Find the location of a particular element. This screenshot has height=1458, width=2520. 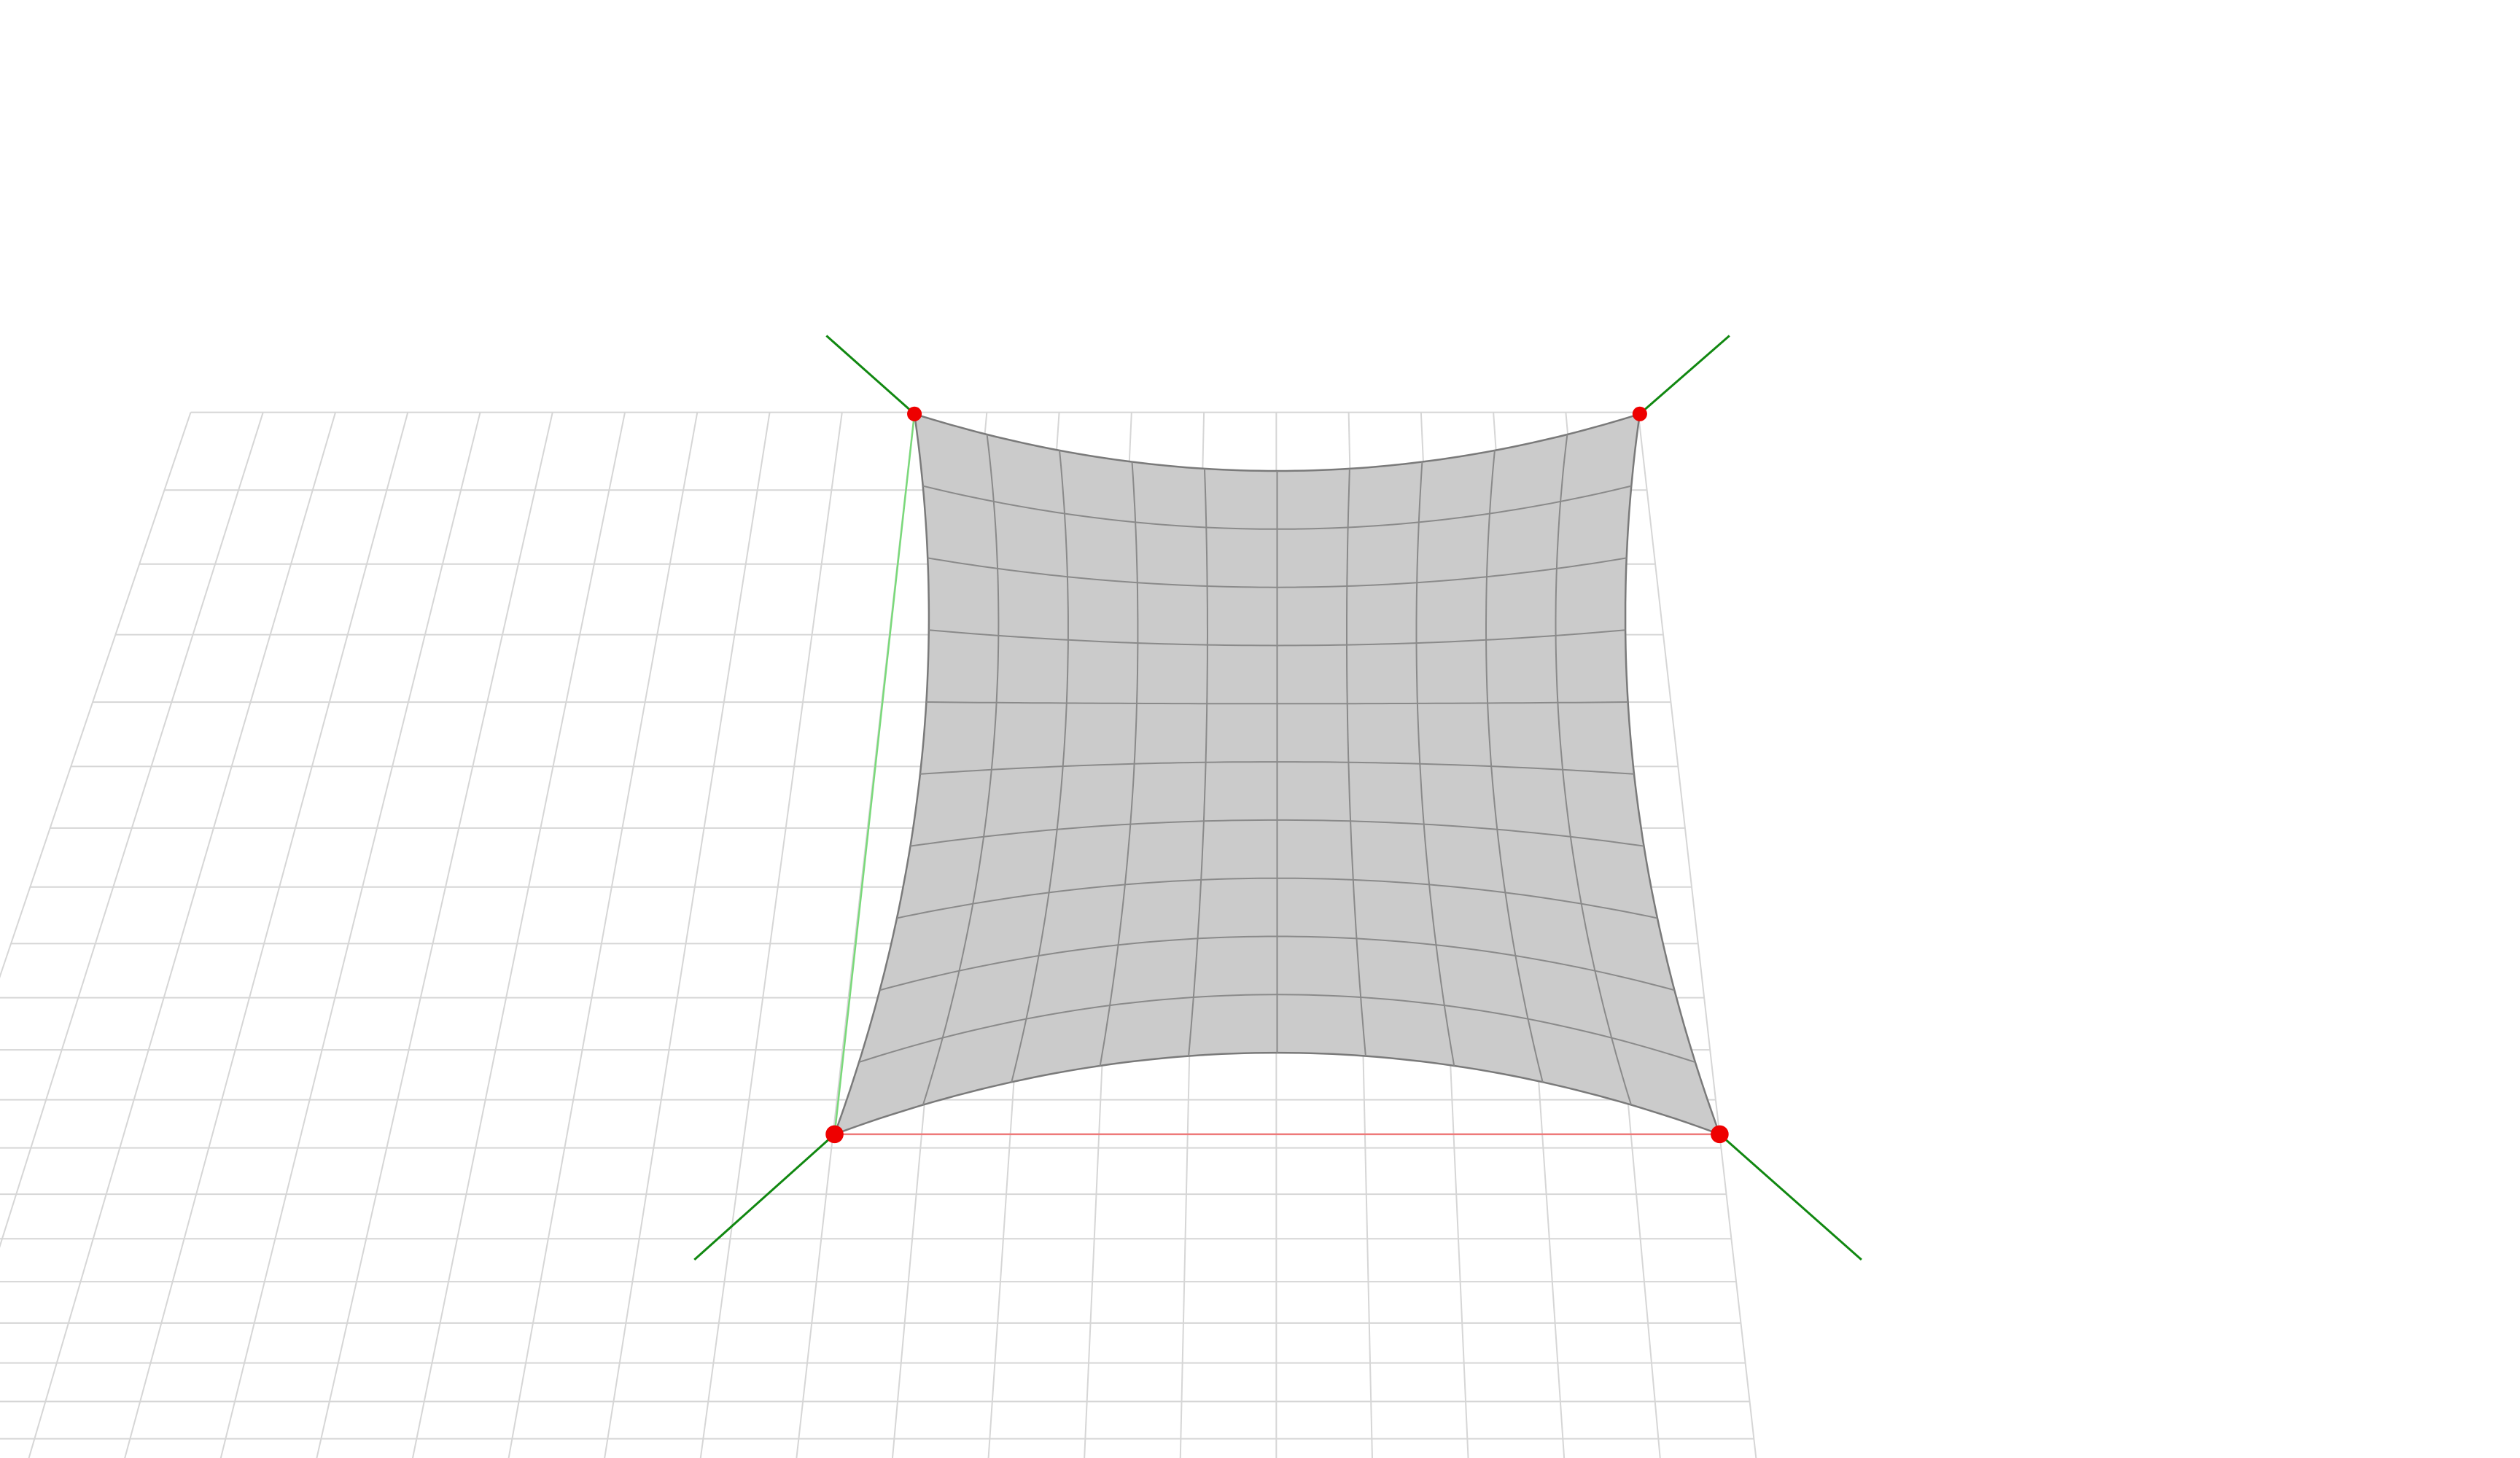

corner-handle-bottom-right is located at coordinates (1720, 1134).